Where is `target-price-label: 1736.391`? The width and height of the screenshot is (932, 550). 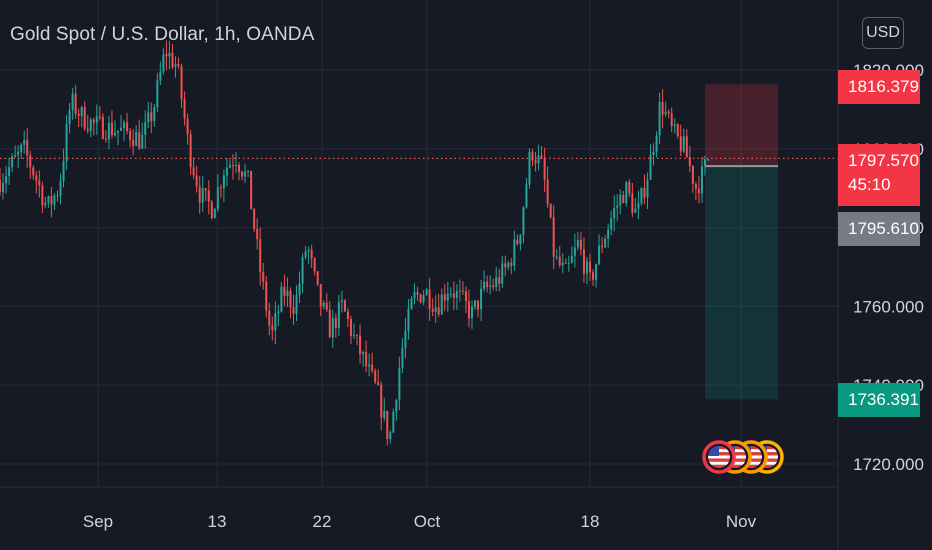 target-price-label: 1736.391 is located at coordinates (879, 400).